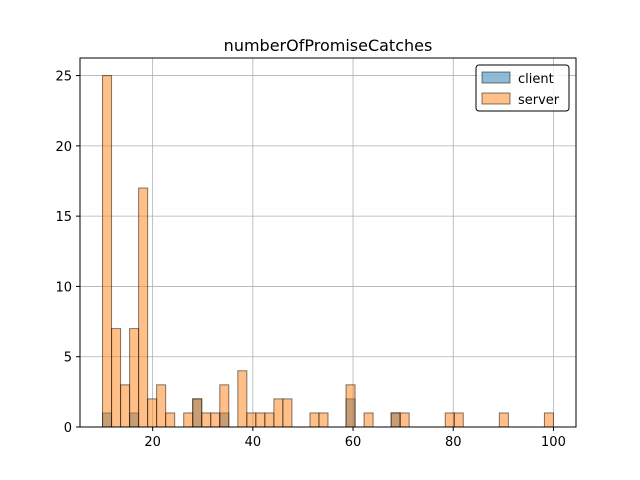 Image resolution: width=640 pixels, height=480 pixels. I want to click on legend-label-client: client, so click(536, 79).